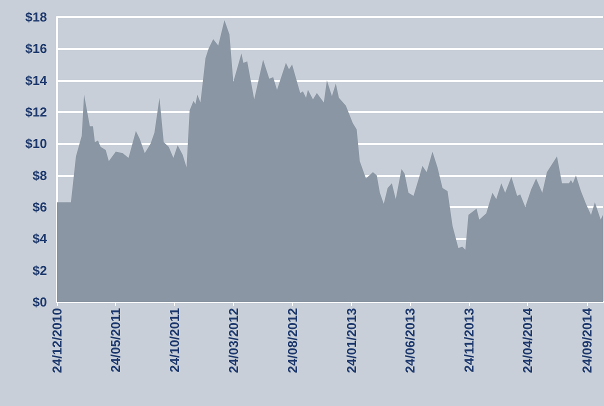  What do you see at coordinates (352, 341) in the screenshot?
I see `x-tick-label: 24/01/2013` at bounding box center [352, 341].